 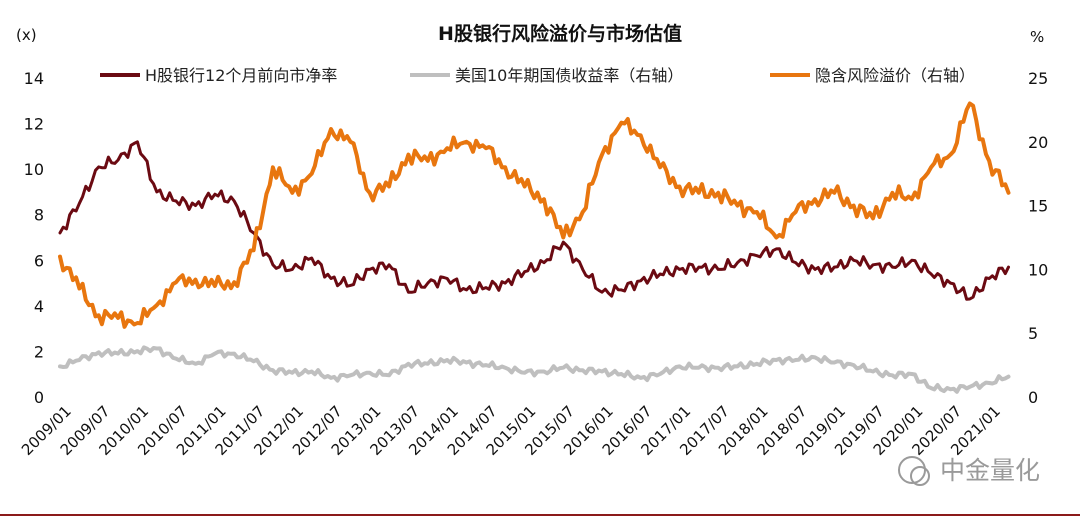 What do you see at coordinates (560, 33) in the screenshot?
I see `chart-title: H股银行风险溢价与市场估值` at bounding box center [560, 33].